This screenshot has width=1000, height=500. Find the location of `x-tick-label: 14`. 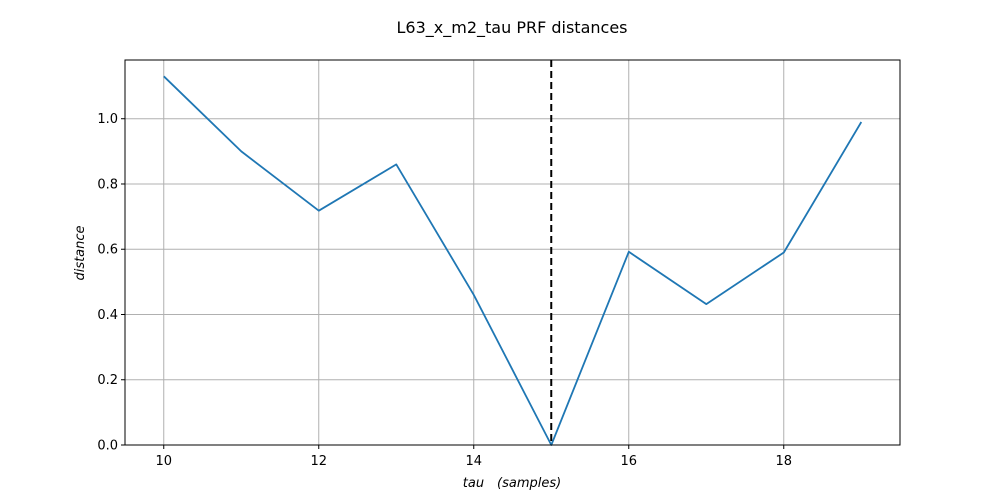

x-tick-label: 14 is located at coordinates (473, 461).